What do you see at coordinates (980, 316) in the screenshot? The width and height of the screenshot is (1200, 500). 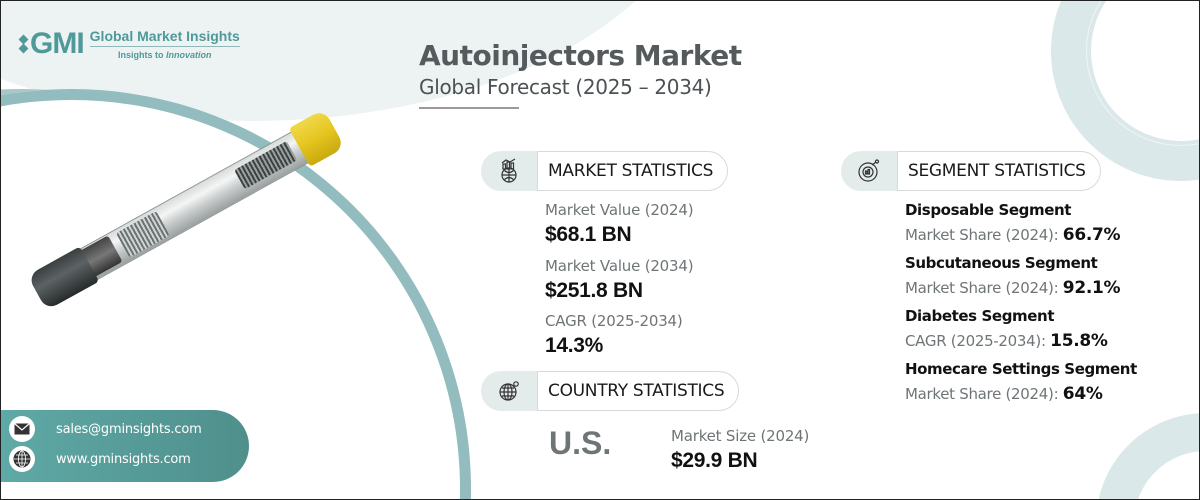 I see `segment-title-diabetes: Diabetes Segment` at bounding box center [980, 316].